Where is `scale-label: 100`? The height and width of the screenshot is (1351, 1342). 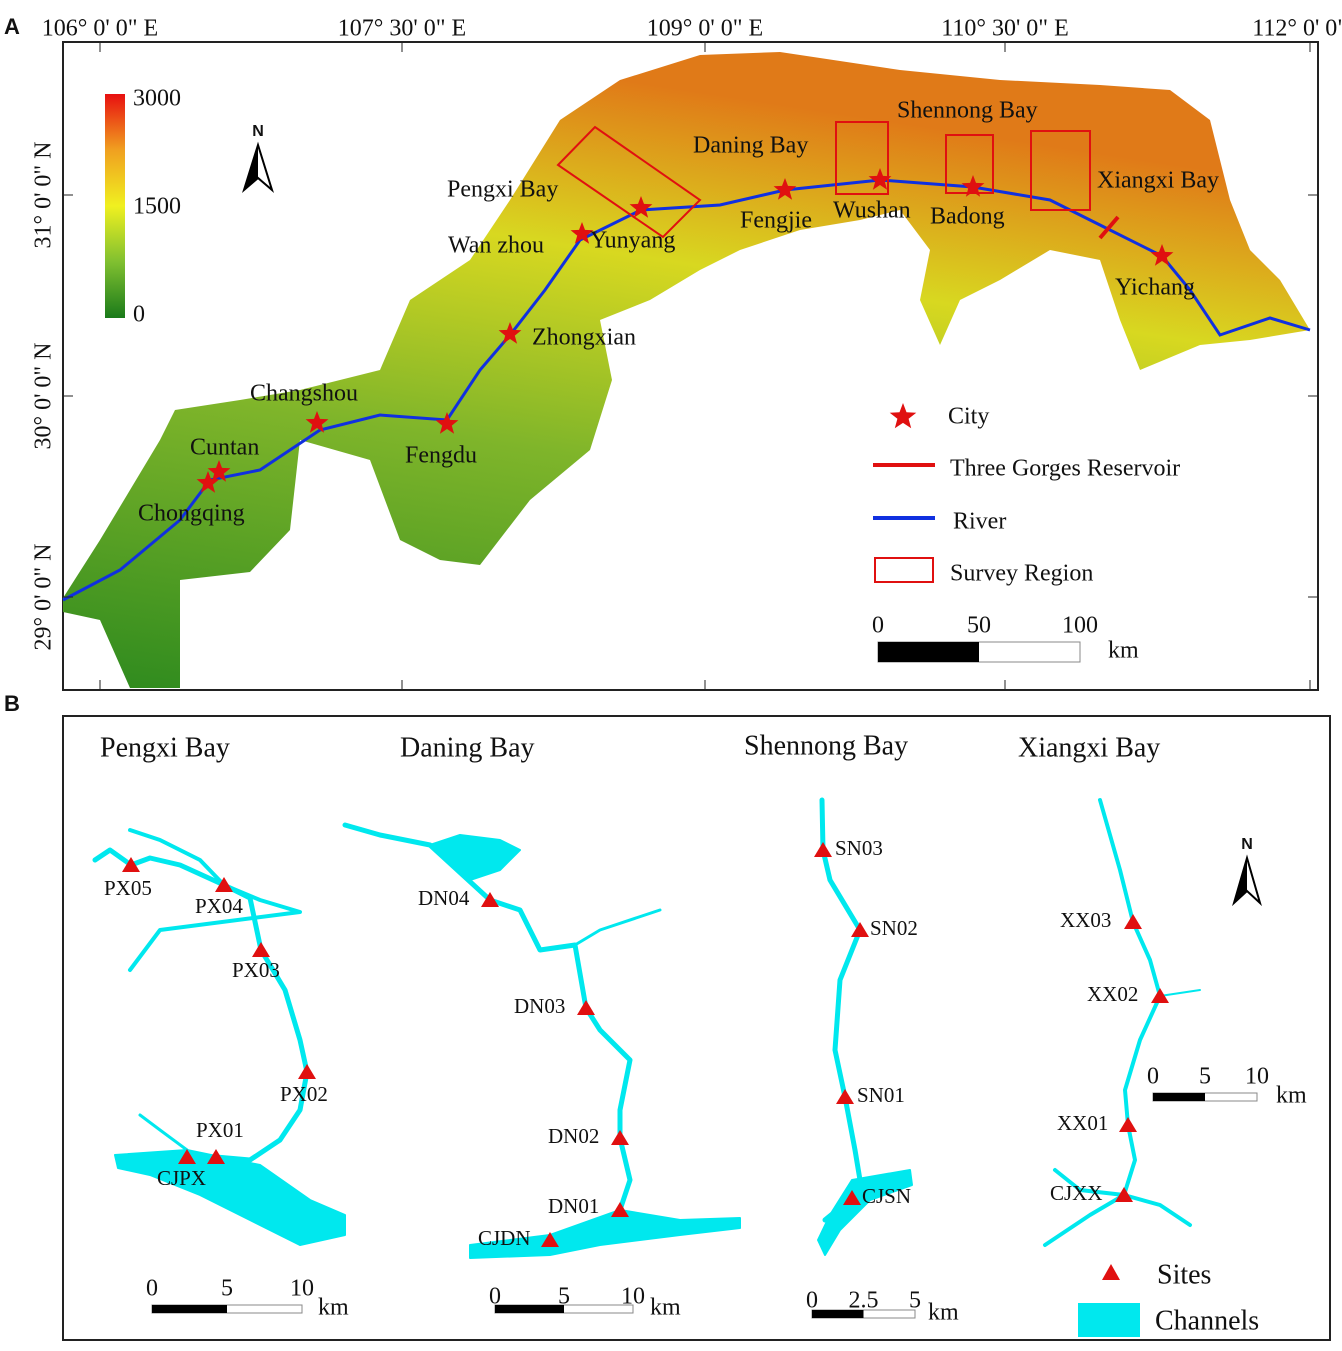
scale-label: 100 is located at coordinates (1080, 626).